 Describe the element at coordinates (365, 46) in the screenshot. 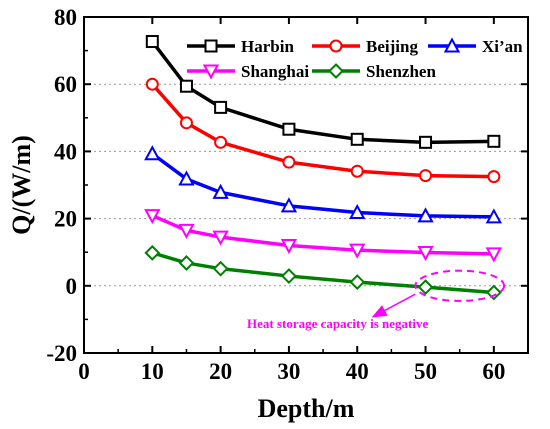

I see `legend-item: Beijing` at that location.